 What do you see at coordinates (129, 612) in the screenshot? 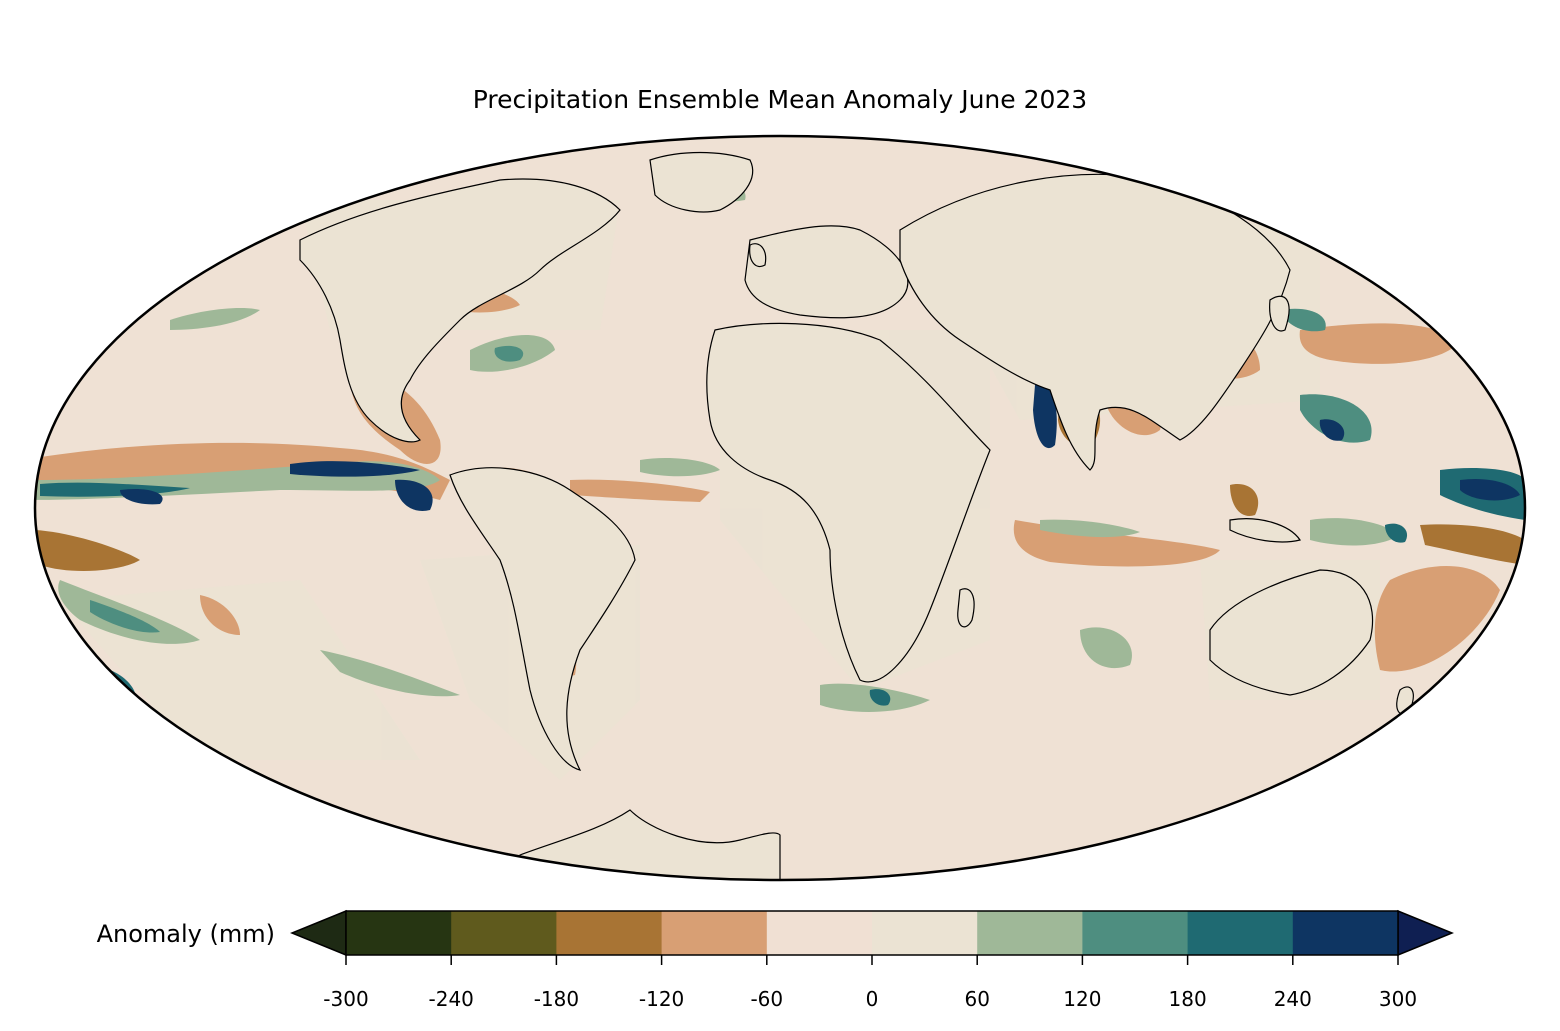
I see `anomaly-south-pacific-wet` at bounding box center [129, 612].